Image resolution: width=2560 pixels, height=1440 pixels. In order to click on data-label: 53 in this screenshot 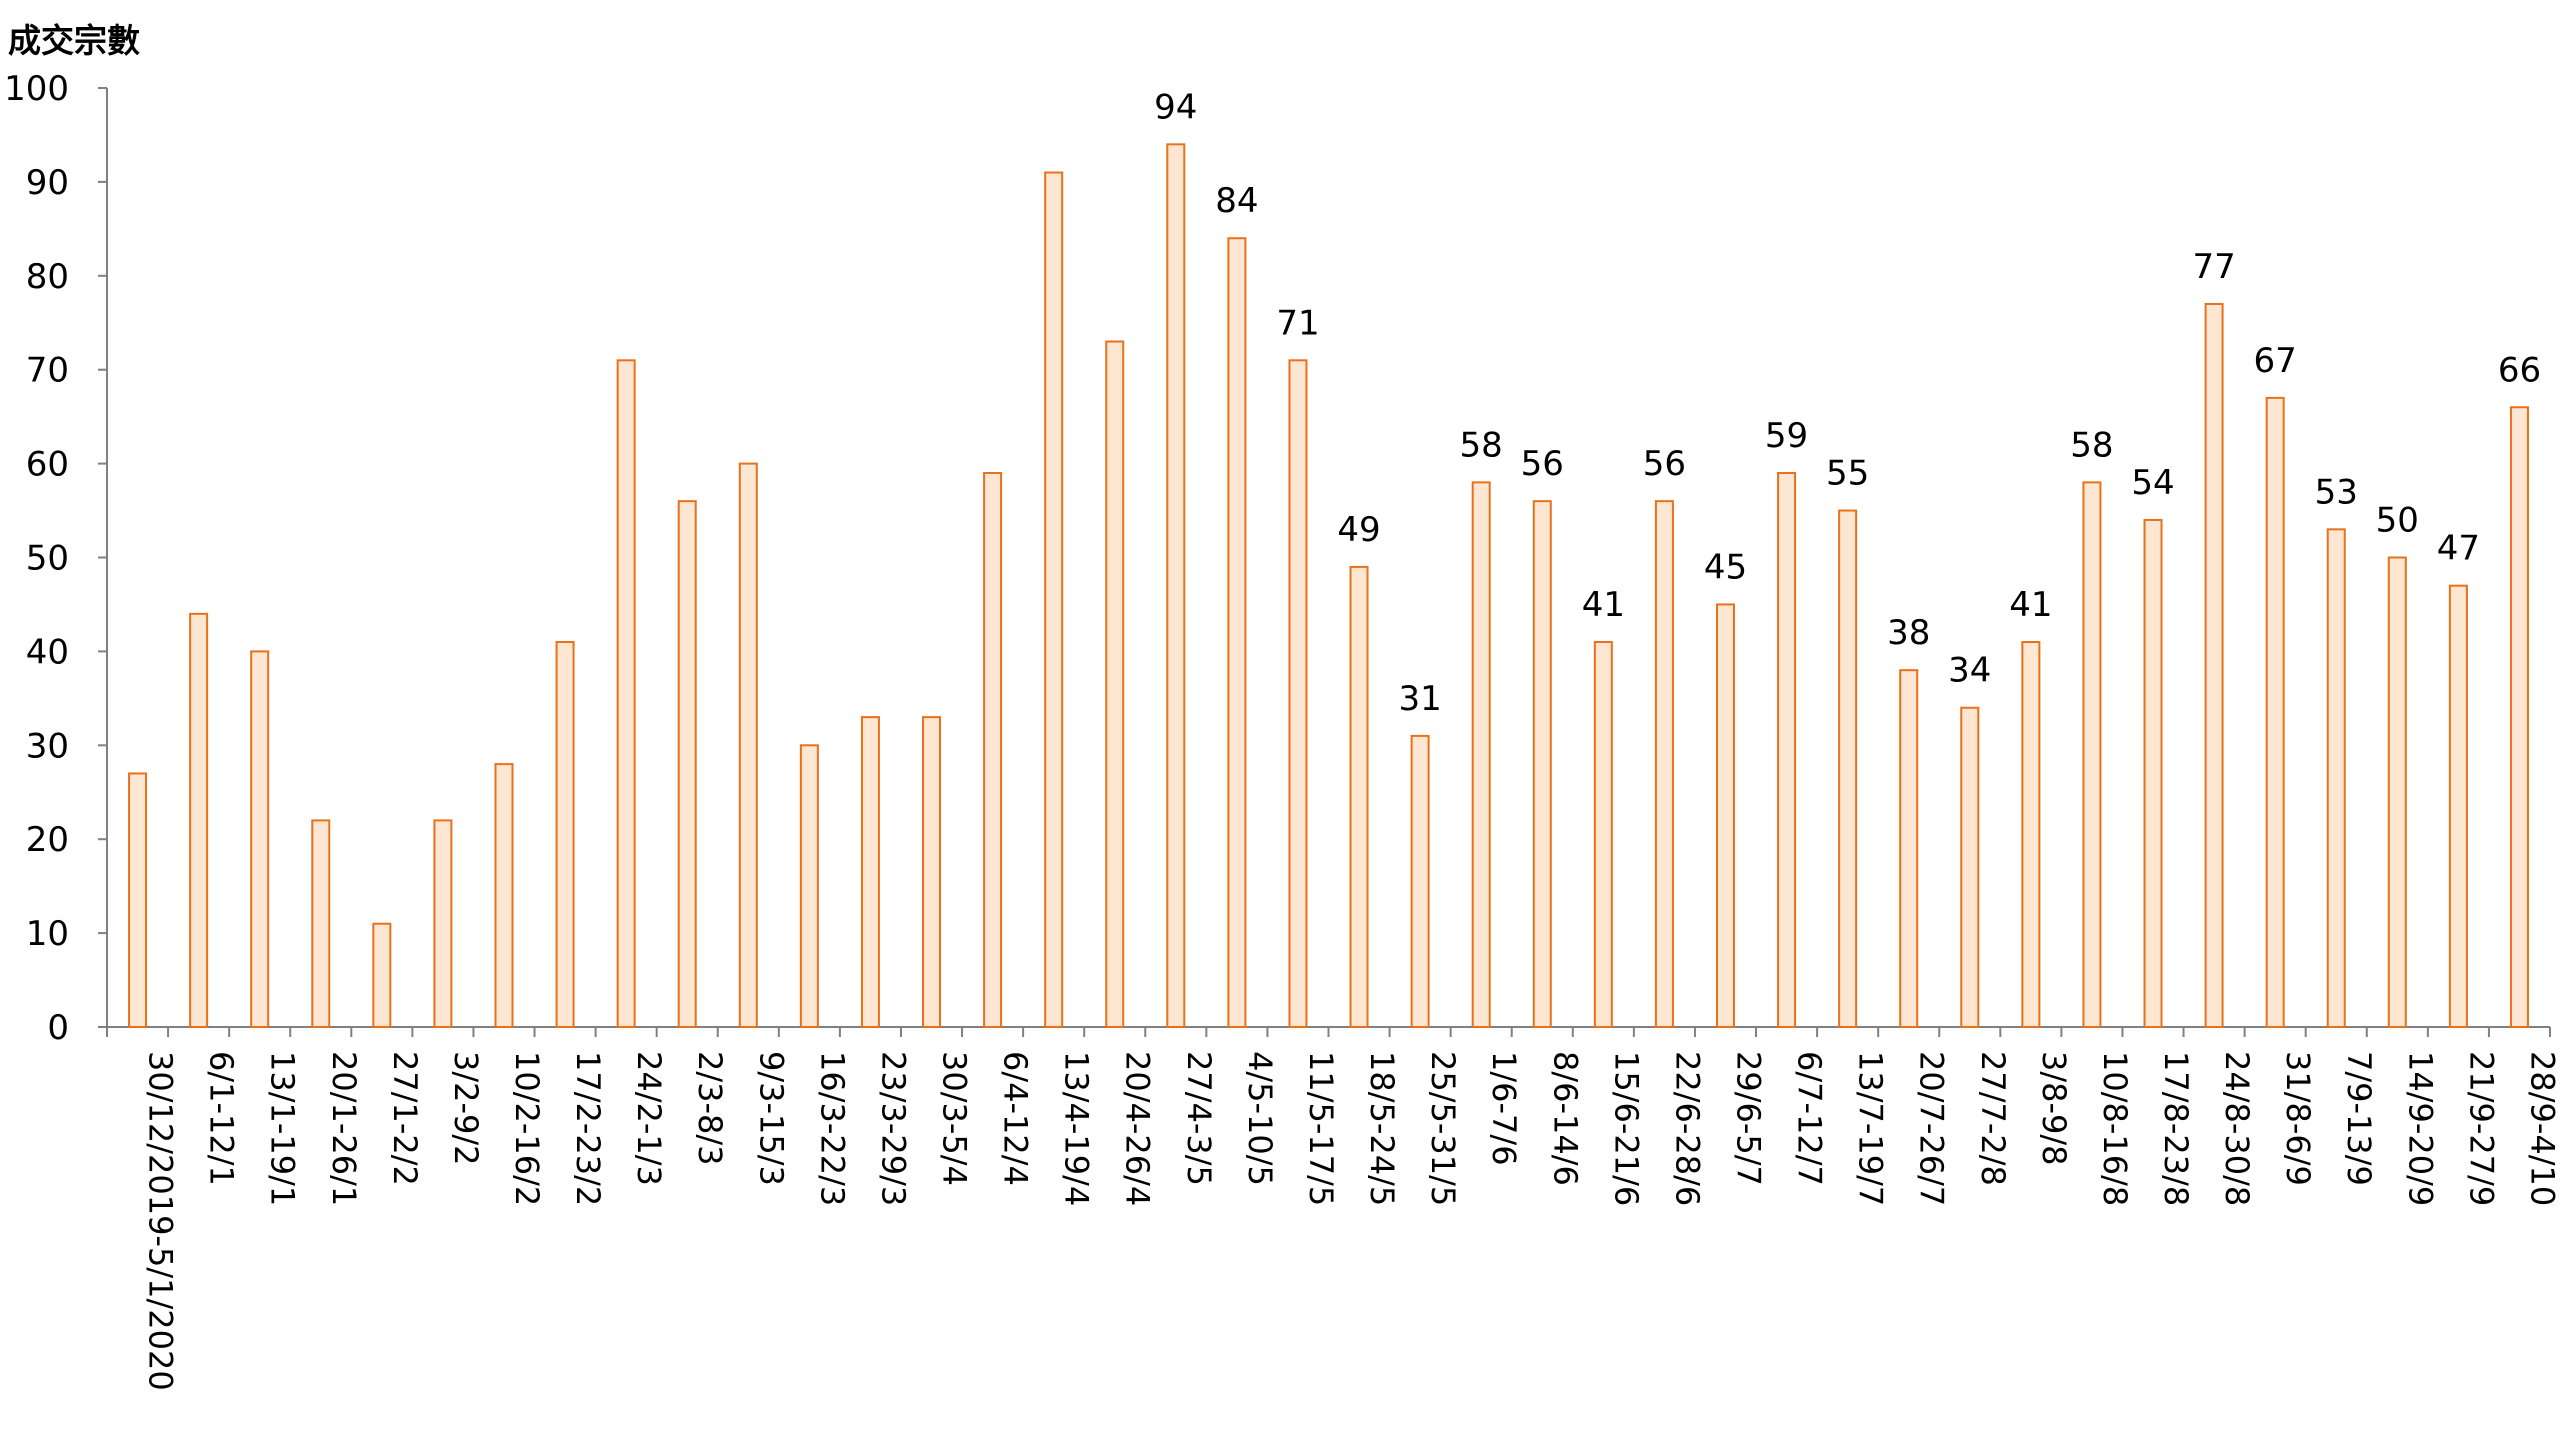, I will do `click(2336, 492)`.